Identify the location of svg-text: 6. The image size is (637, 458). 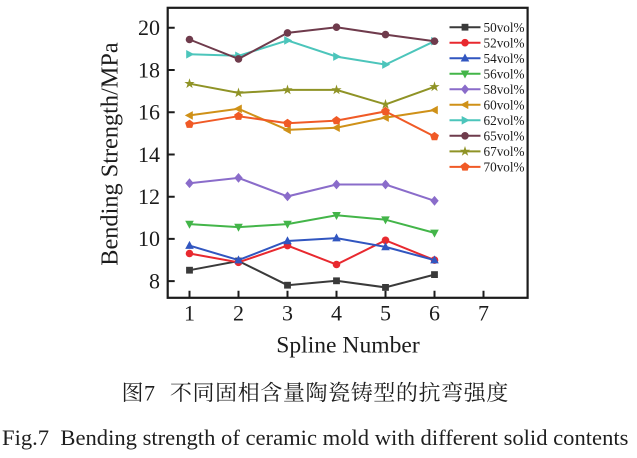
(434, 313).